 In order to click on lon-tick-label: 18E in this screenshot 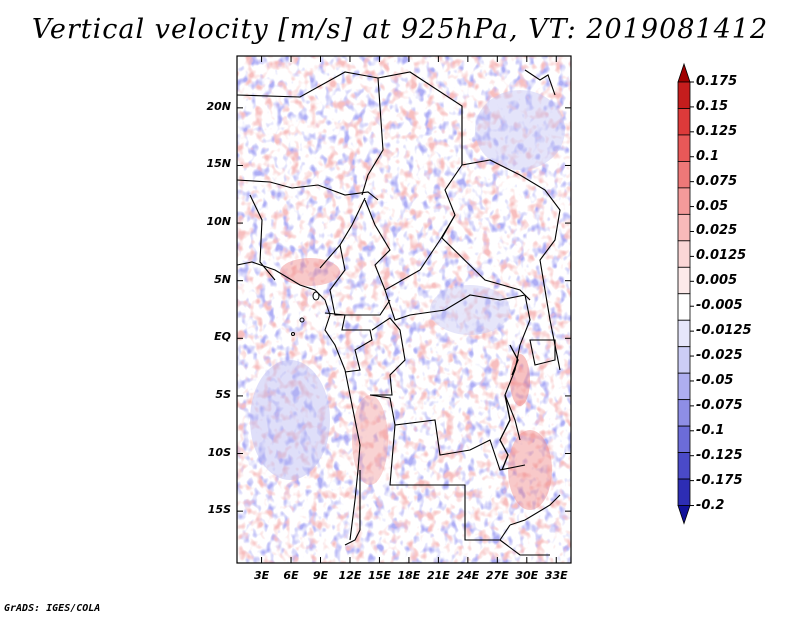, I will do `click(409, 575)`.